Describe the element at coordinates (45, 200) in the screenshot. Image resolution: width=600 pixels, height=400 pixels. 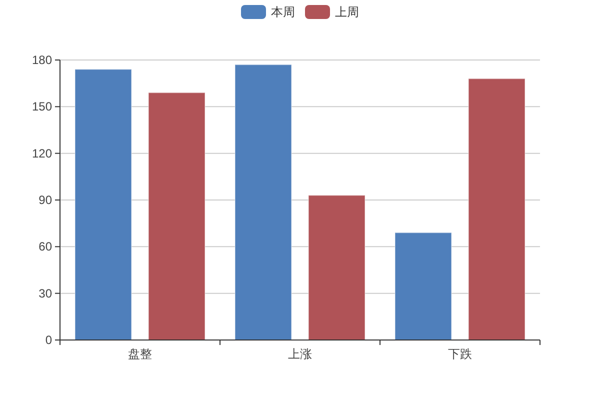
I see `y-tick-label: 90` at that location.